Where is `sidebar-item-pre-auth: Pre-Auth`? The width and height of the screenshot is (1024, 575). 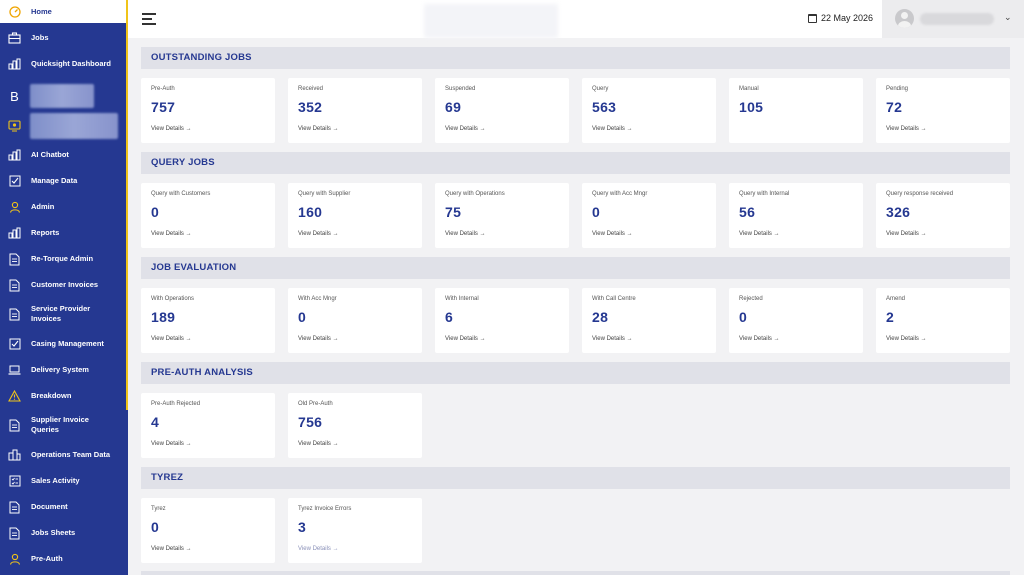 sidebar-item-pre-auth: Pre-Auth is located at coordinates (63, 559).